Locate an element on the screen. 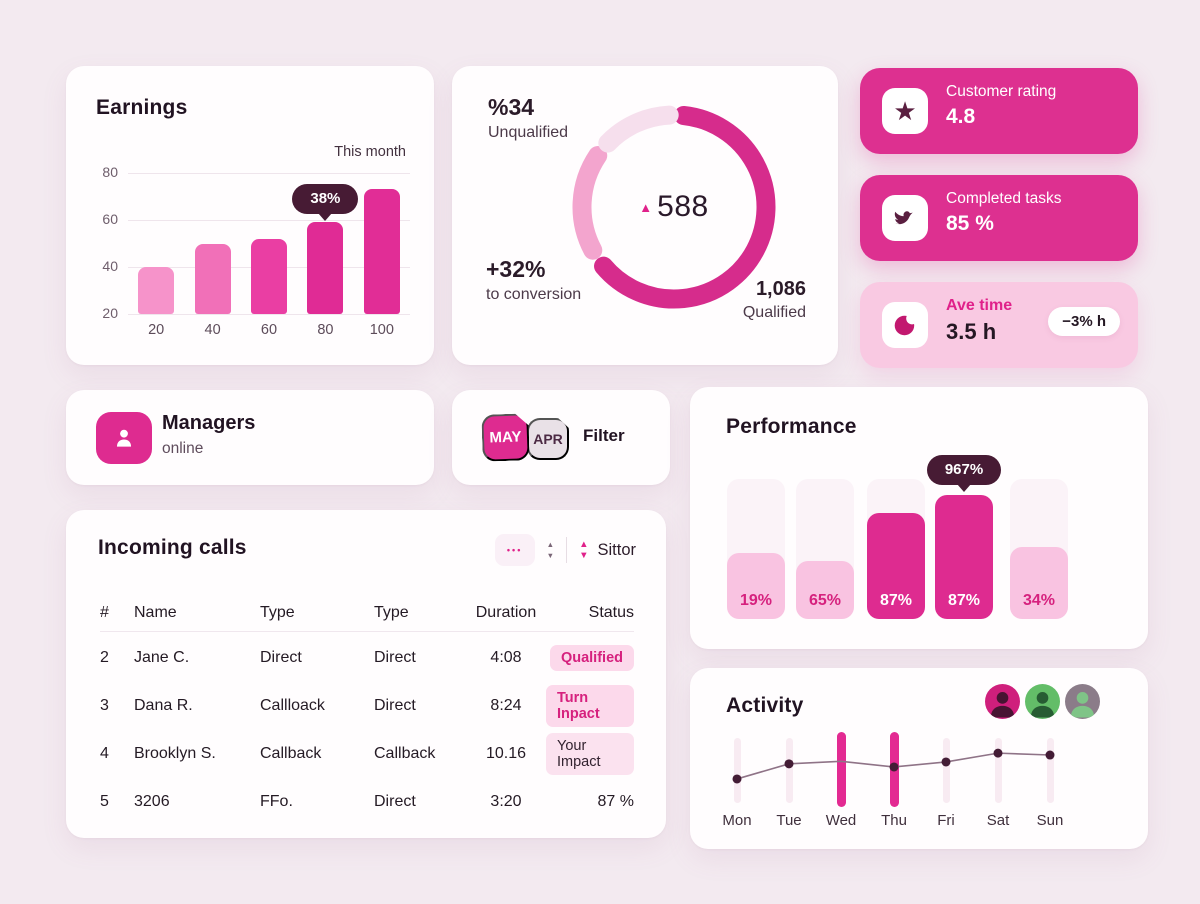 The height and width of the screenshot is (904, 1200). x-axis-tick: 60 is located at coordinates (269, 330).